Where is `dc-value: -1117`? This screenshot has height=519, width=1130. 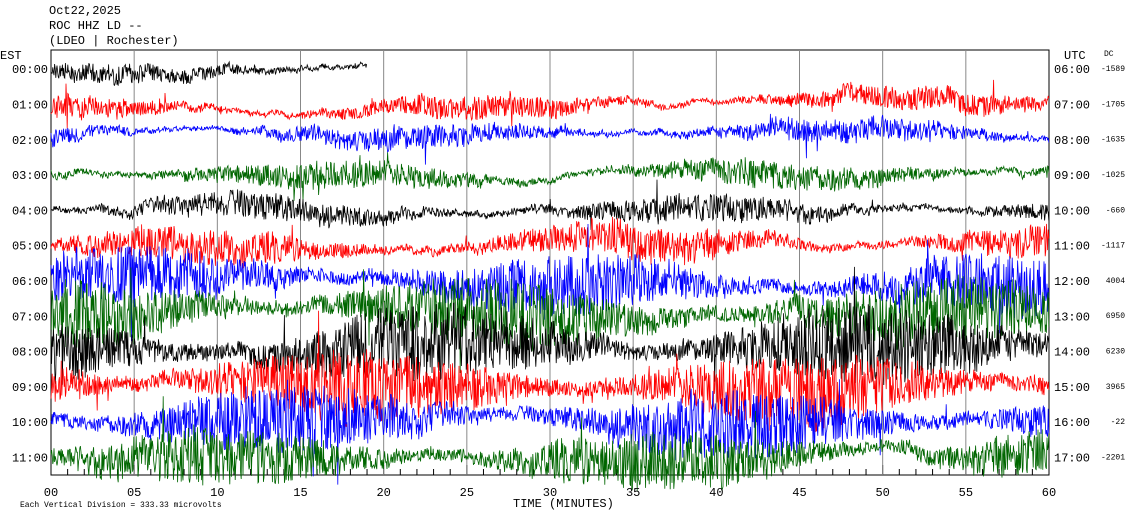
dc-value: -1117 is located at coordinates (1113, 246).